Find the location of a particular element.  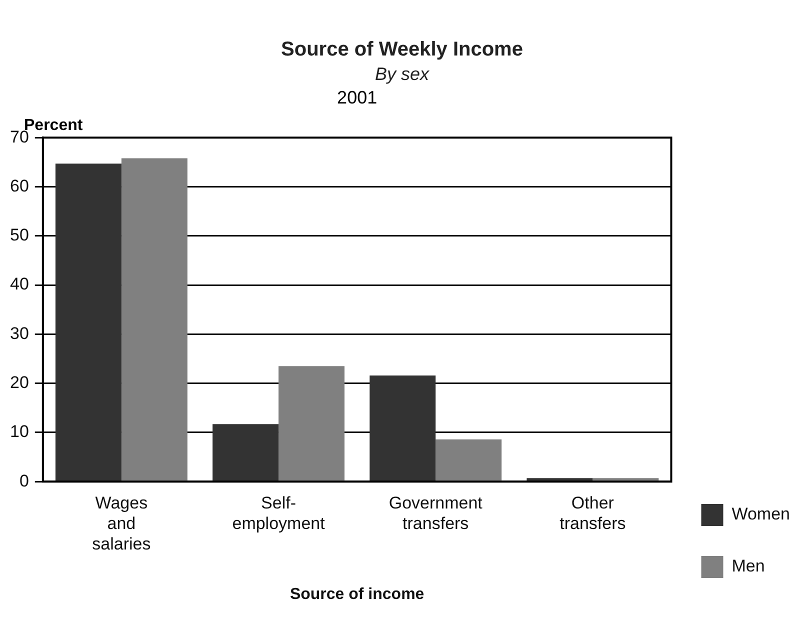

text: 2001 is located at coordinates (357, 98).